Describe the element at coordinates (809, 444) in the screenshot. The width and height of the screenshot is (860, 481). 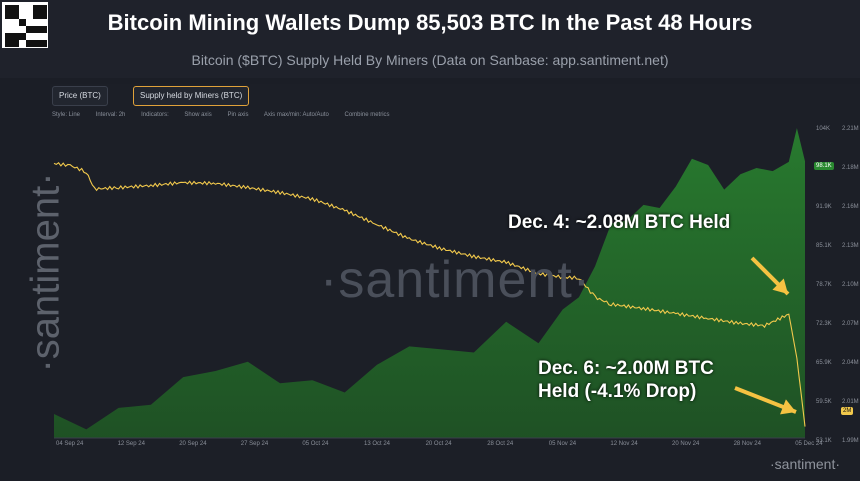
I see `x-tick-label: 05 Dec 24` at that location.